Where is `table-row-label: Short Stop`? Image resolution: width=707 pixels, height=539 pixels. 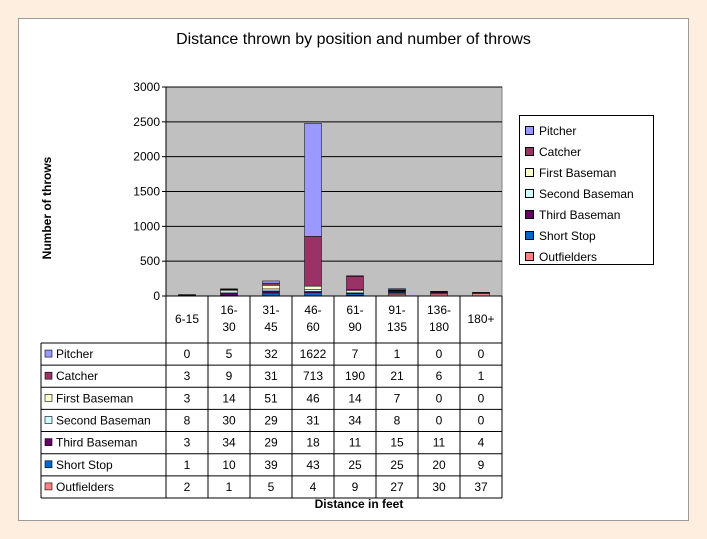 table-row-label: Short Stop is located at coordinates (84, 465).